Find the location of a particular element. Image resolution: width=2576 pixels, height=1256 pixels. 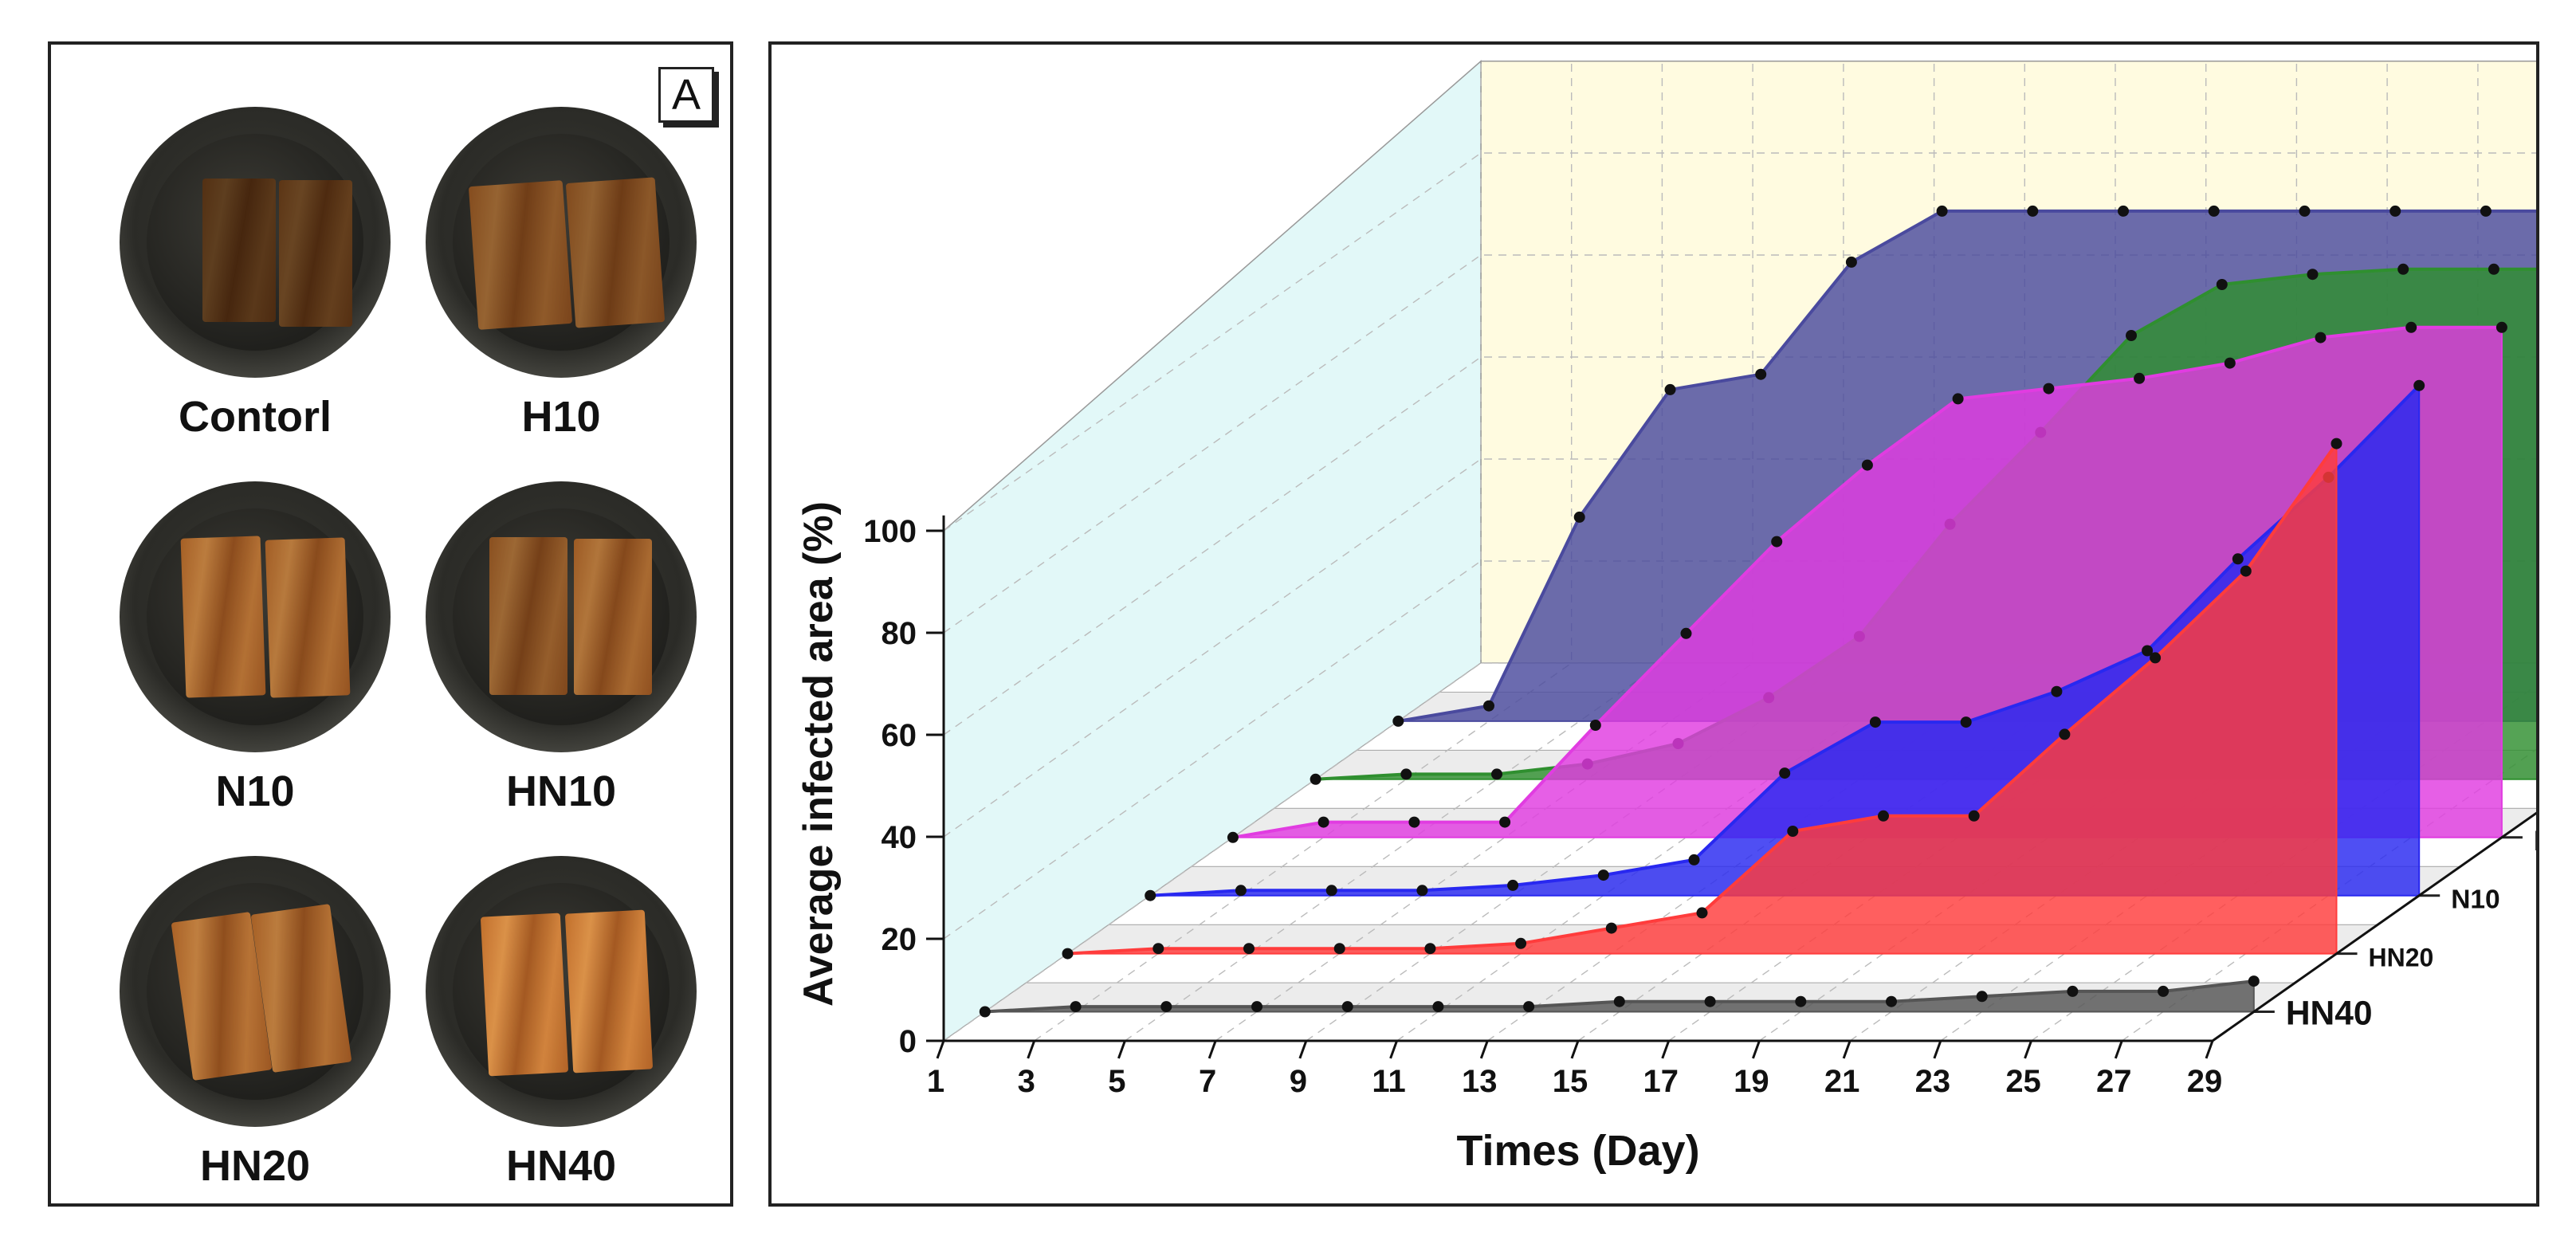

y-axis-title: Average infected area (%) is located at coordinates (818, 754).